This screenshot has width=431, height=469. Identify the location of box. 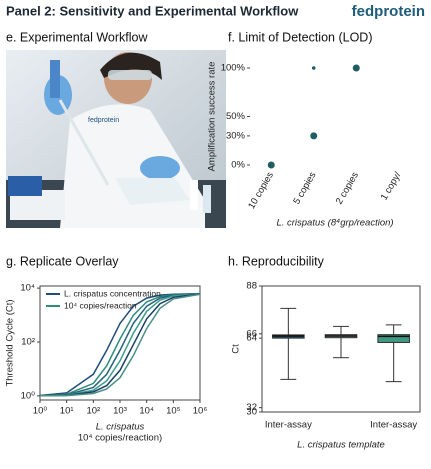
(393, 338).